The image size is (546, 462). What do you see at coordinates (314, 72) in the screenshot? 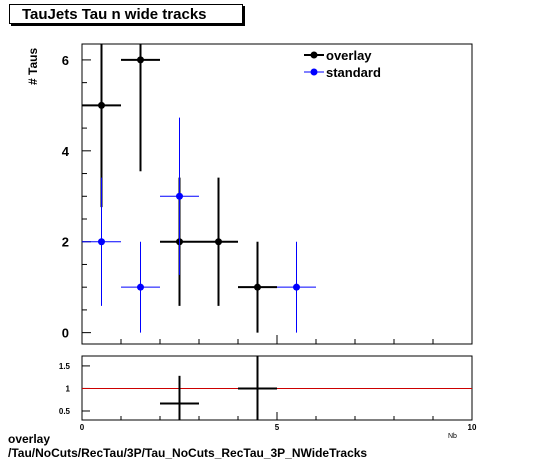
I see `legend-standard-marker` at bounding box center [314, 72].